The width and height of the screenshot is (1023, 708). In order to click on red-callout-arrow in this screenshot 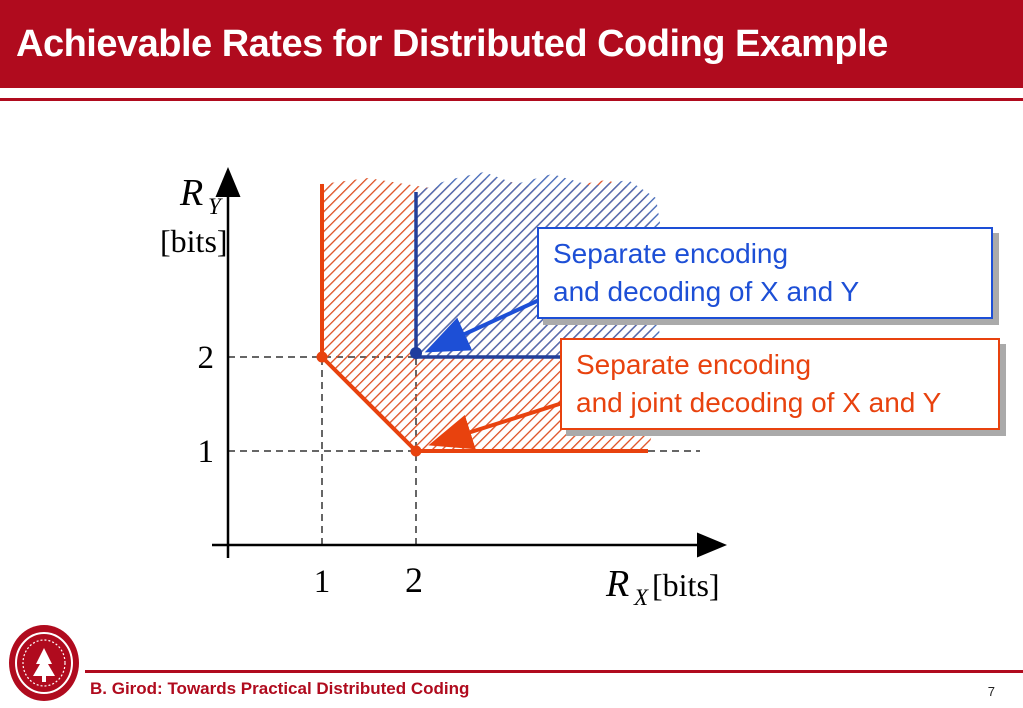, I will do `click(500, 424)`.